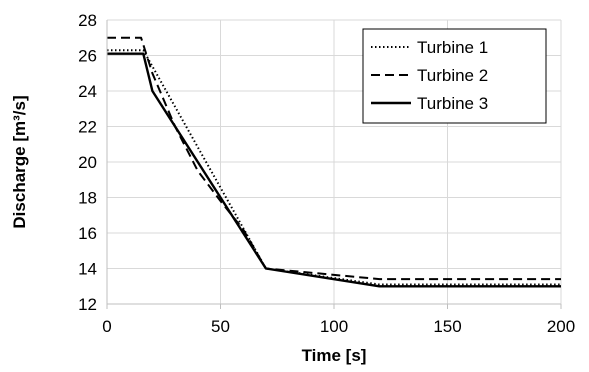 The image size is (589, 372). What do you see at coordinates (19, 161) in the screenshot?
I see `y-axis-title: Discharge [m³/s]` at bounding box center [19, 161].